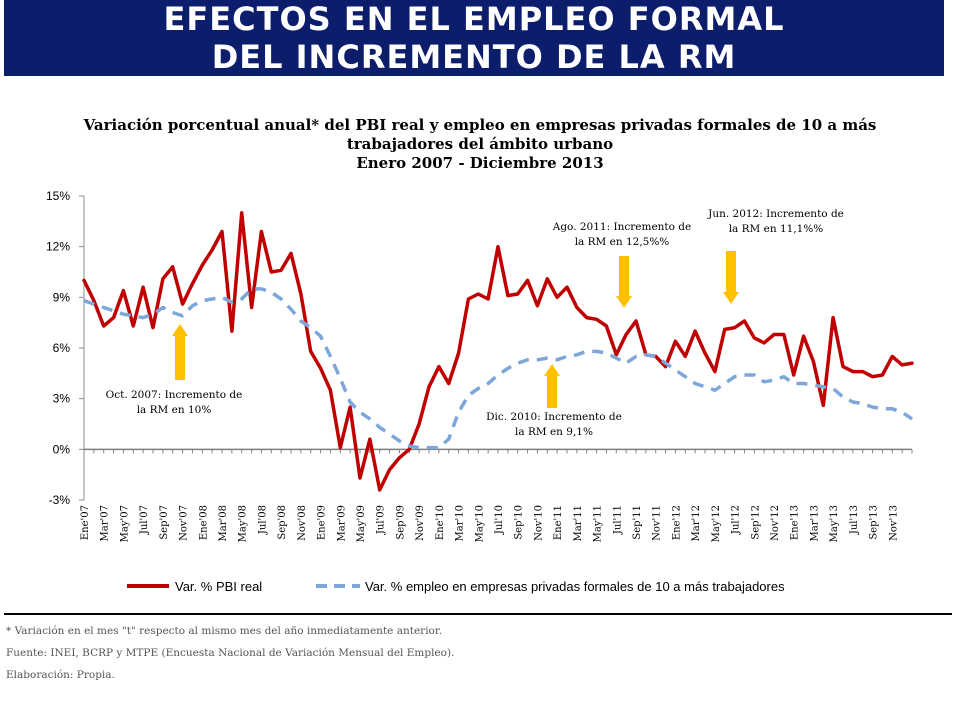 The width and height of the screenshot is (960, 720). Describe the element at coordinates (558, 522) in the screenshot. I see `x-tick-label: Ene'11` at that location.